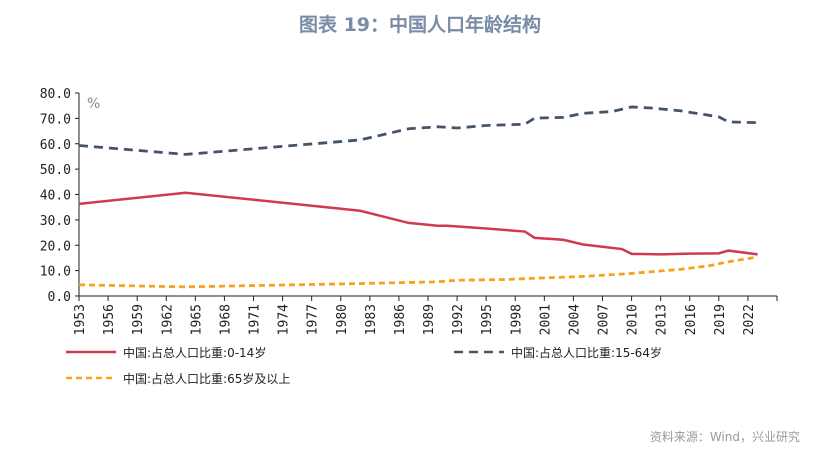  I want to click on x-tick-label: 1971, so click(255, 319).